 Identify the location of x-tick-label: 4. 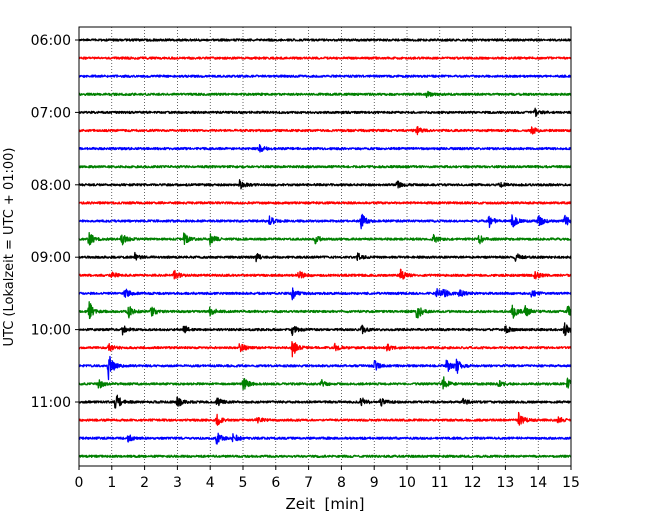
(210, 483).